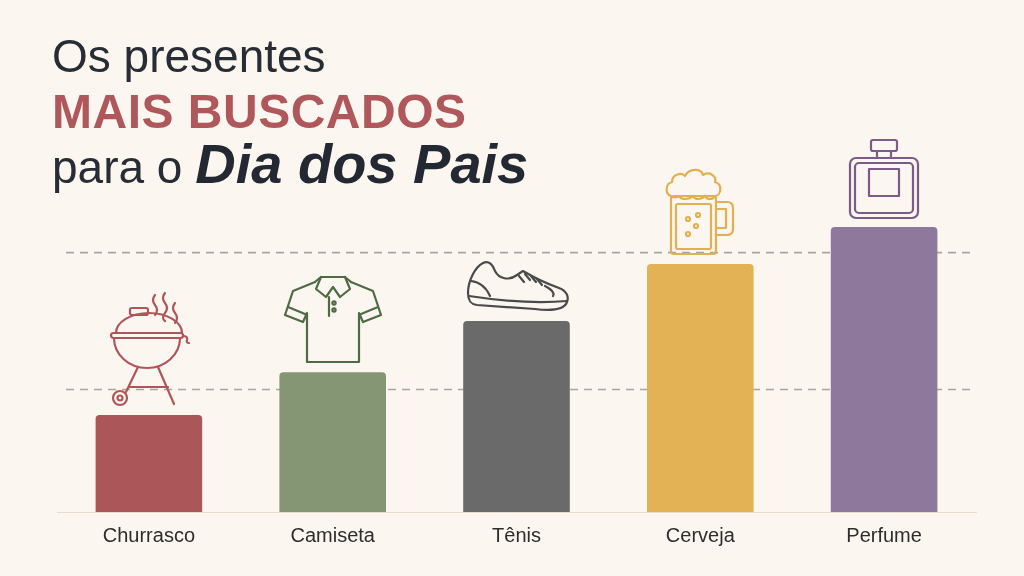 Image resolution: width=1024 pixels, height=576 pixels. I want to click on x-tick-label: Churrasco, so click(149, 534).